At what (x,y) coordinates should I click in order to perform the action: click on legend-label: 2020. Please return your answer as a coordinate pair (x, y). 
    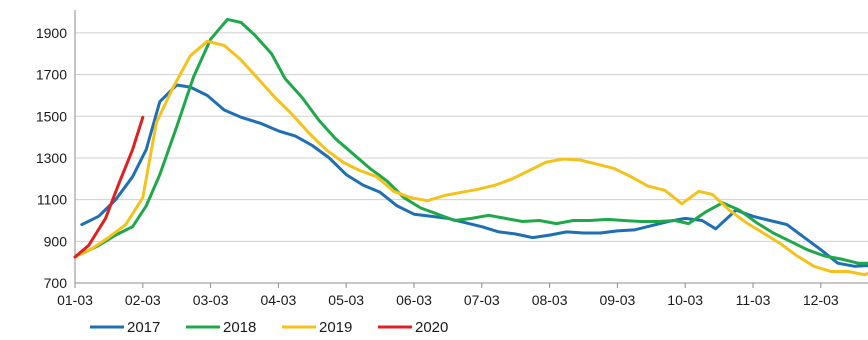
    Looking at the image, I should click on (431, 327).